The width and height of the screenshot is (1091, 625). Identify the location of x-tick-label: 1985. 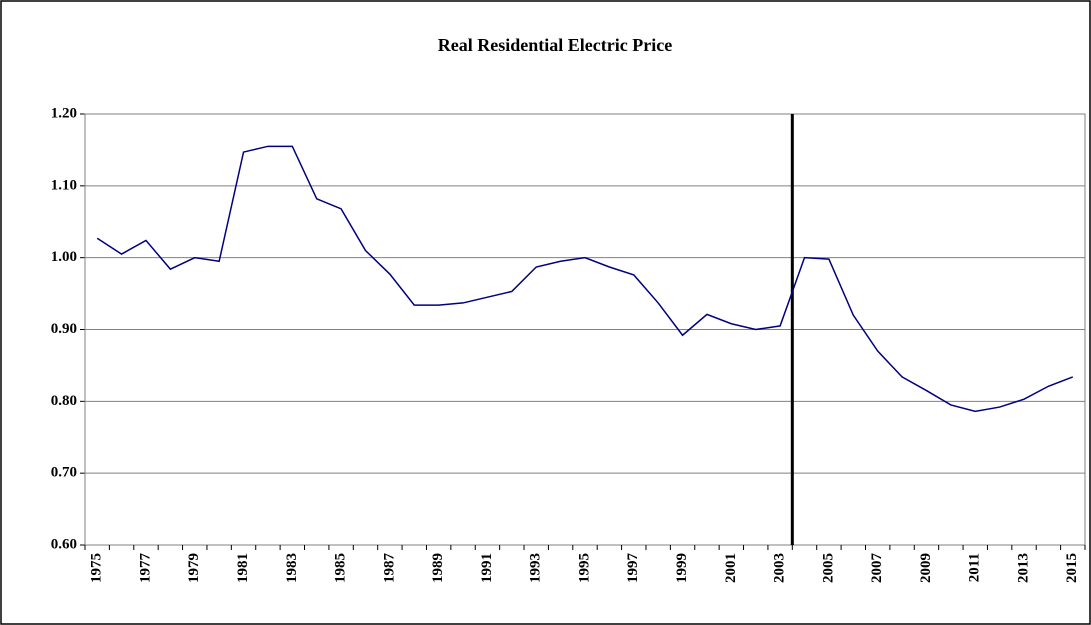
(341, 568).